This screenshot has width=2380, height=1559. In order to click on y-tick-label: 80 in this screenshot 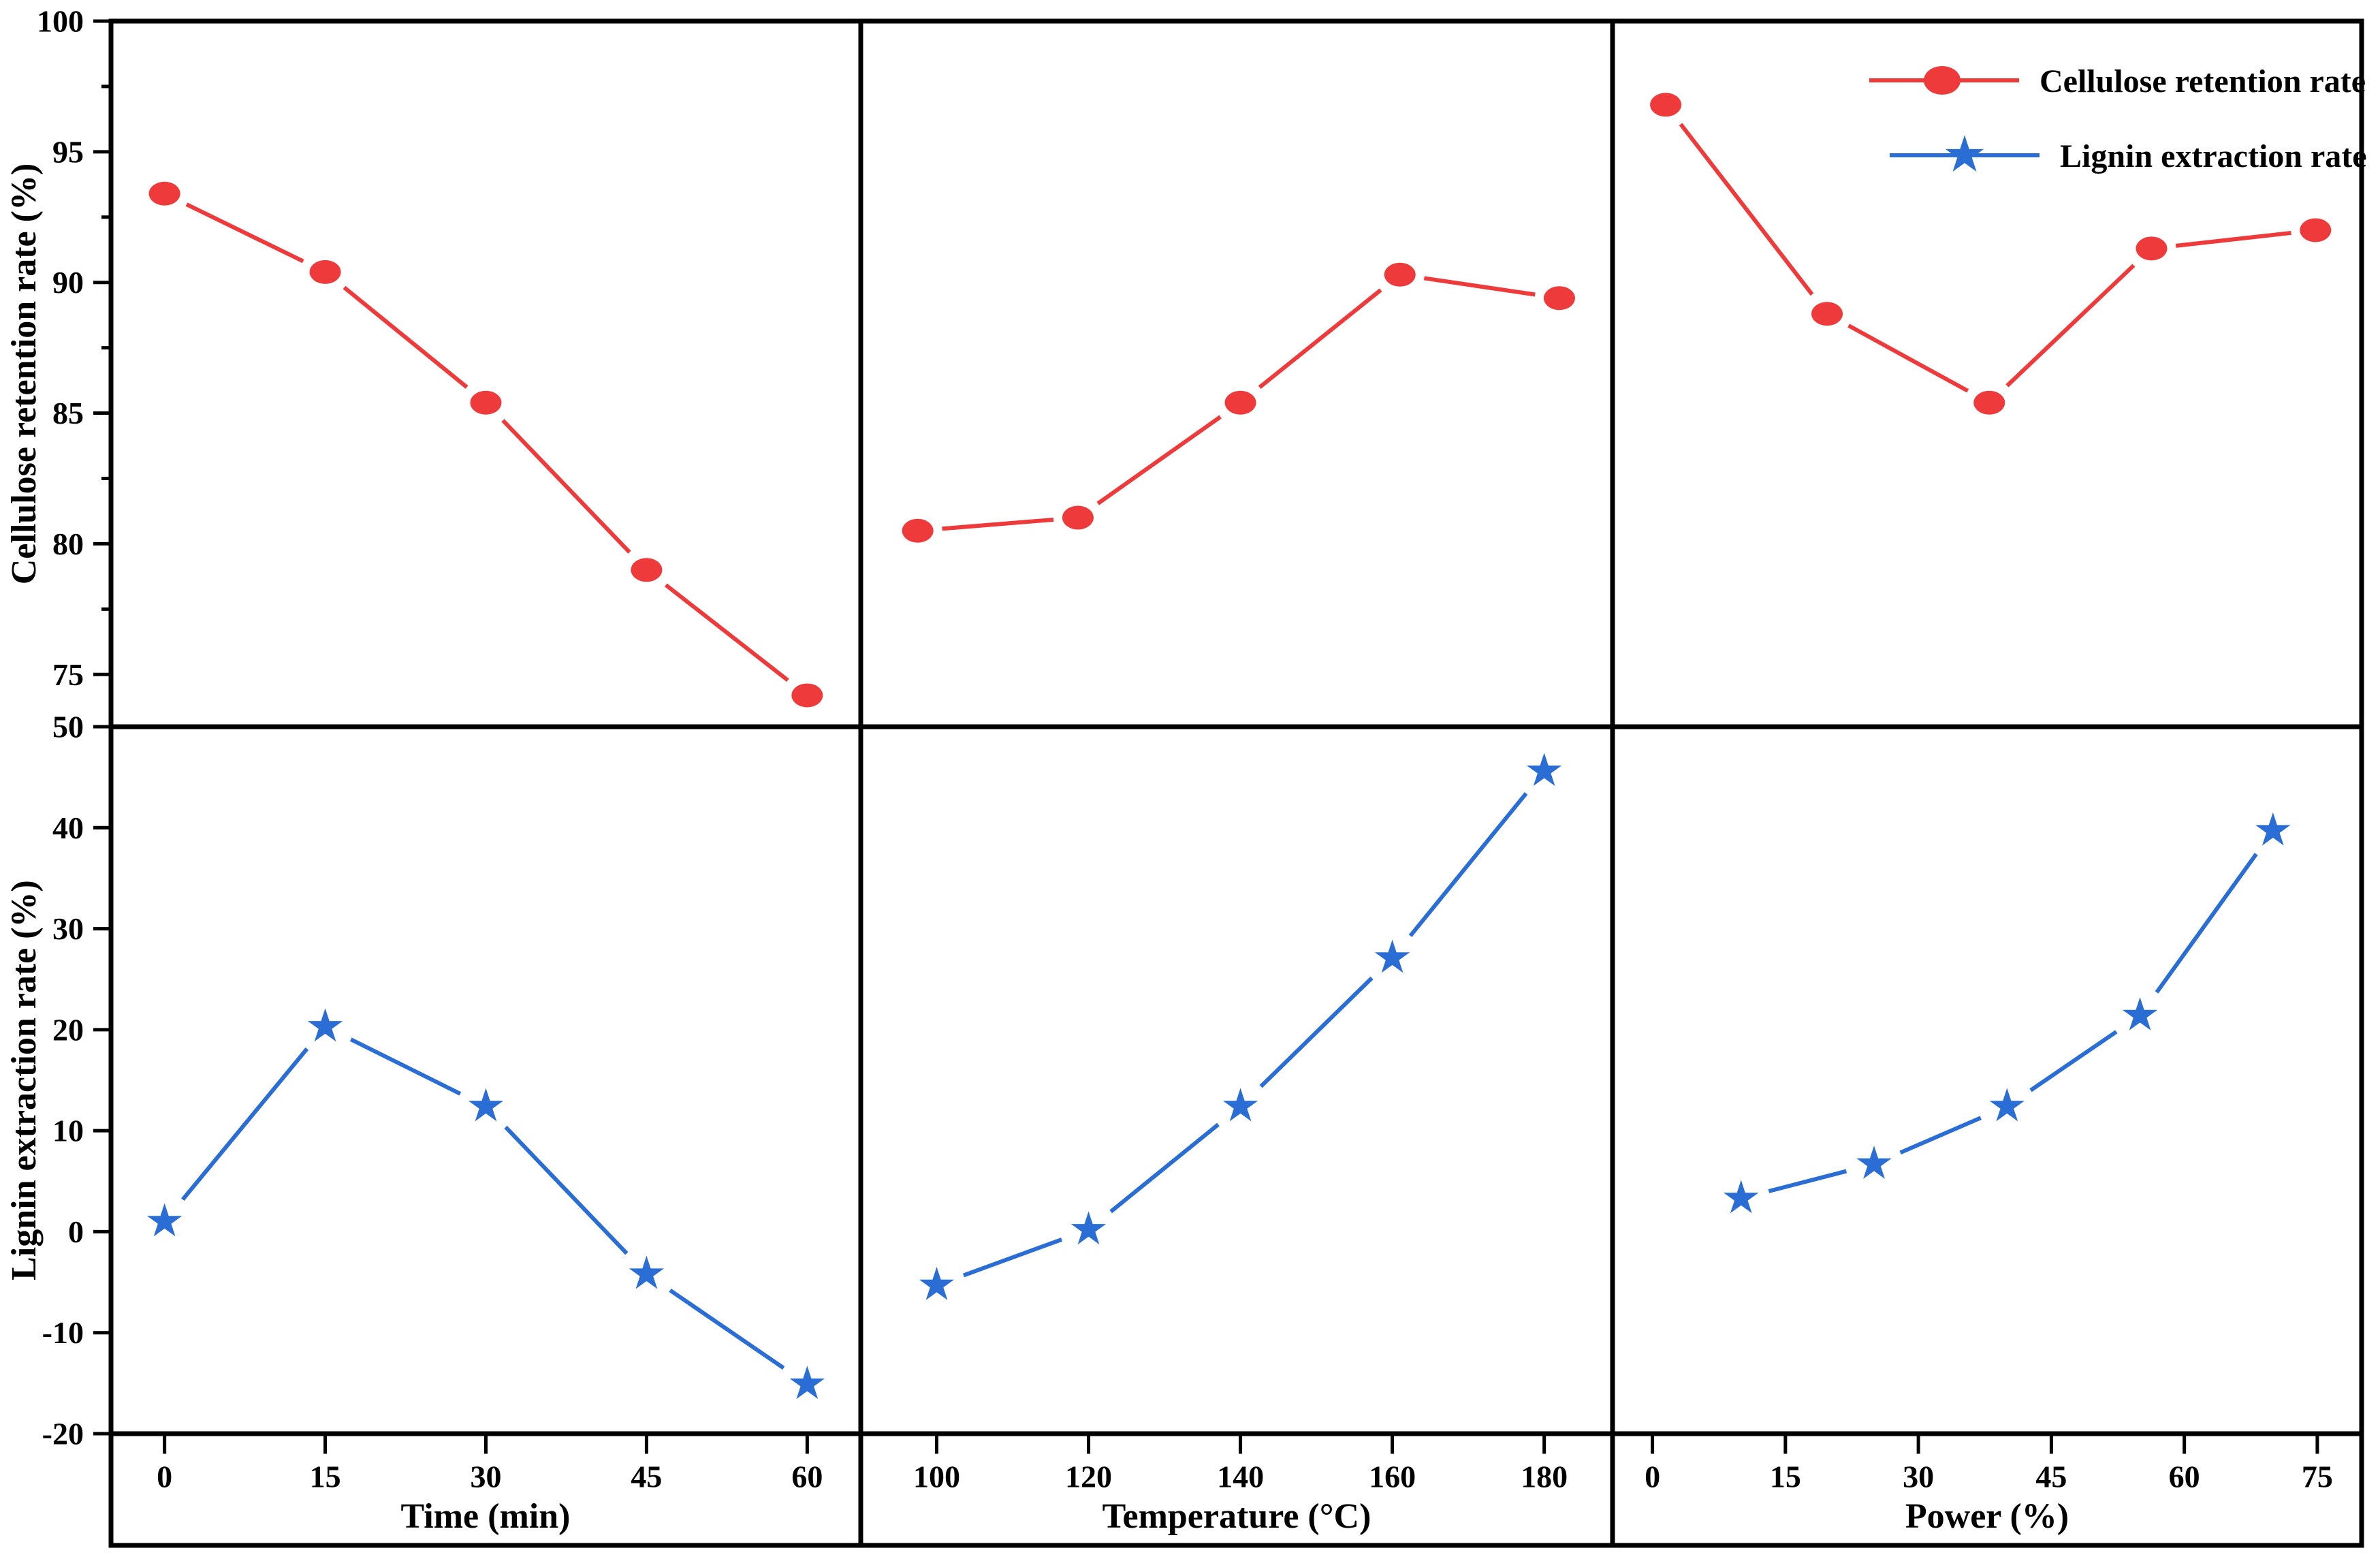, I will do `click(68, 543)`.